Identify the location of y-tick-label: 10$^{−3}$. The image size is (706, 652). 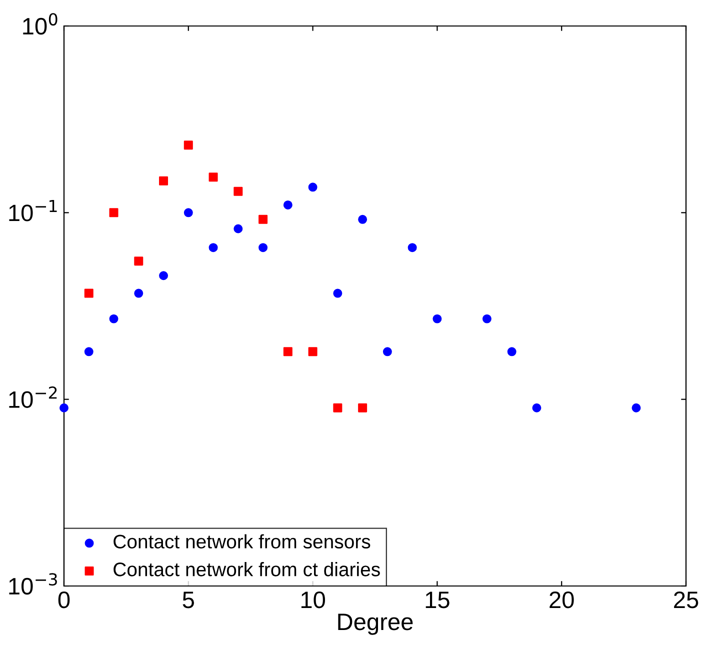
(33, 584).